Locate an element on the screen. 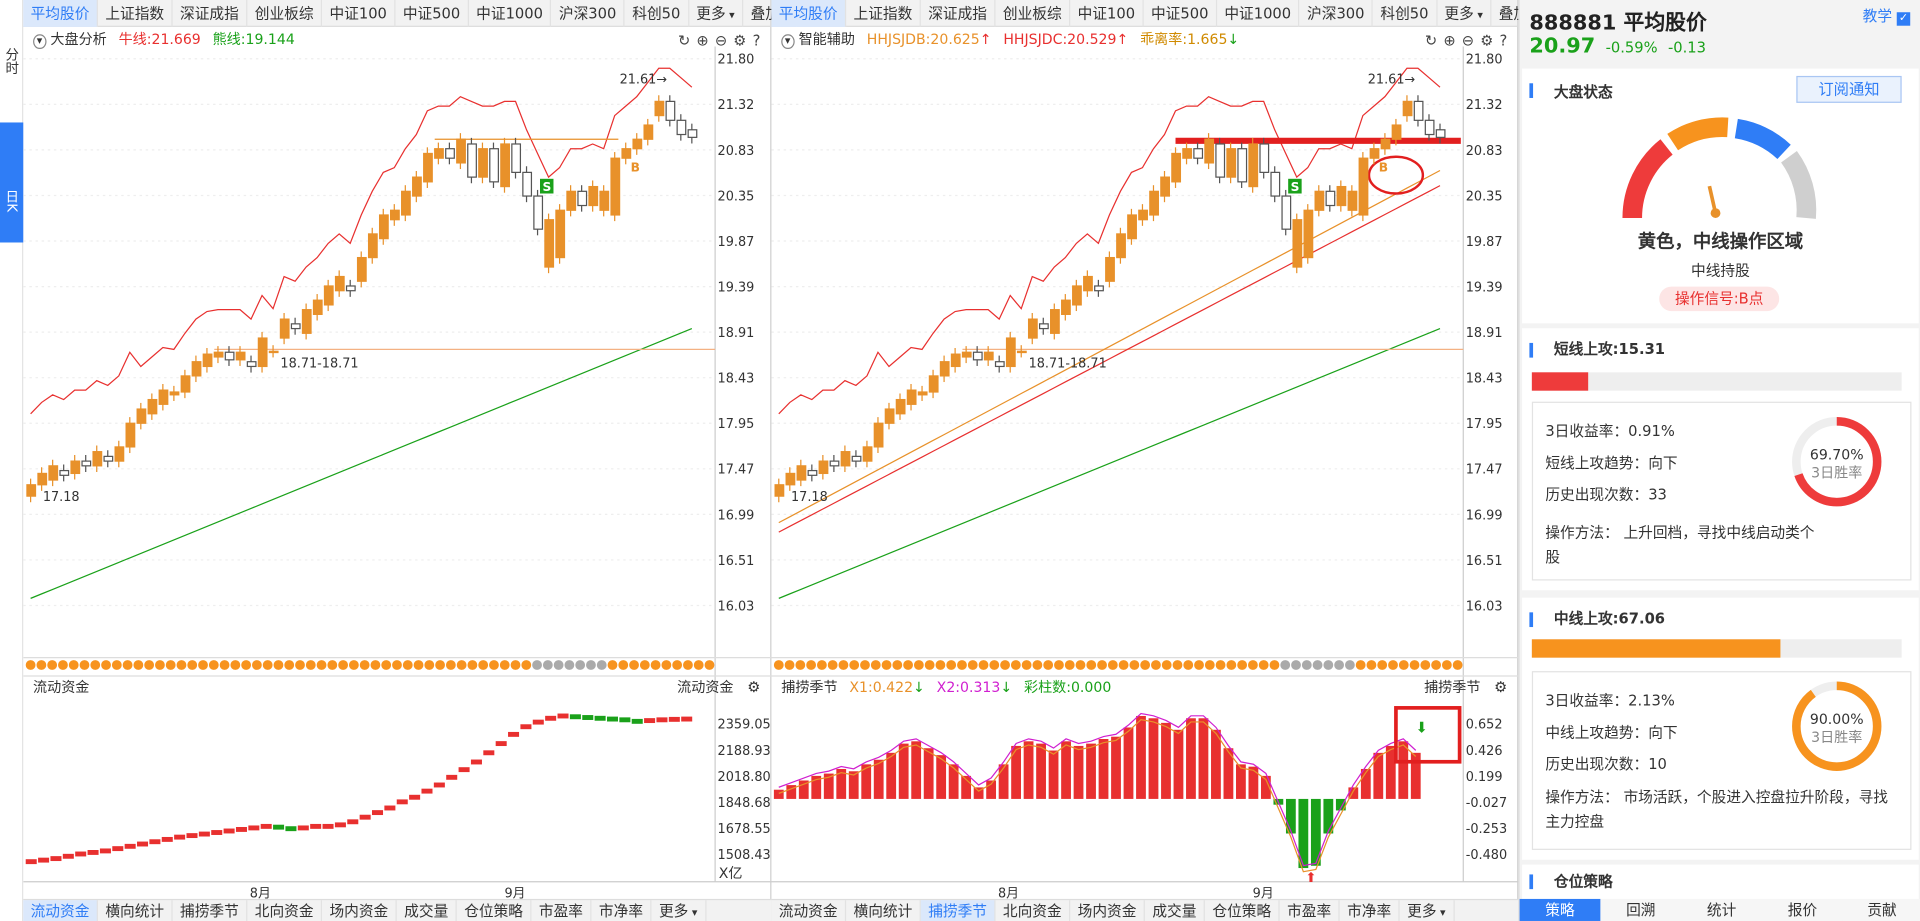  section-marker is located at coordinates (1531, 620).